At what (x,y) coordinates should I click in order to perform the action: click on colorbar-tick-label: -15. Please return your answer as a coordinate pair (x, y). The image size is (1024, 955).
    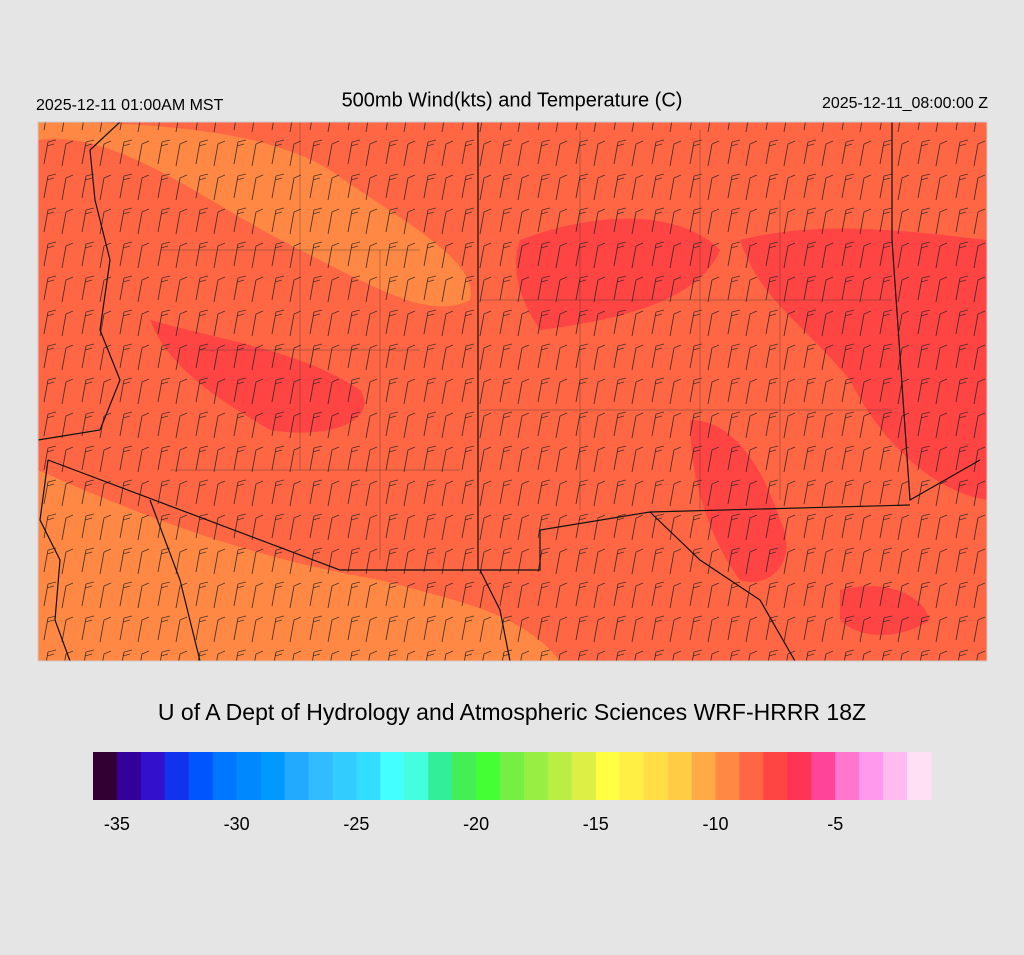
    Looking at the image, I should click on (596, 824).